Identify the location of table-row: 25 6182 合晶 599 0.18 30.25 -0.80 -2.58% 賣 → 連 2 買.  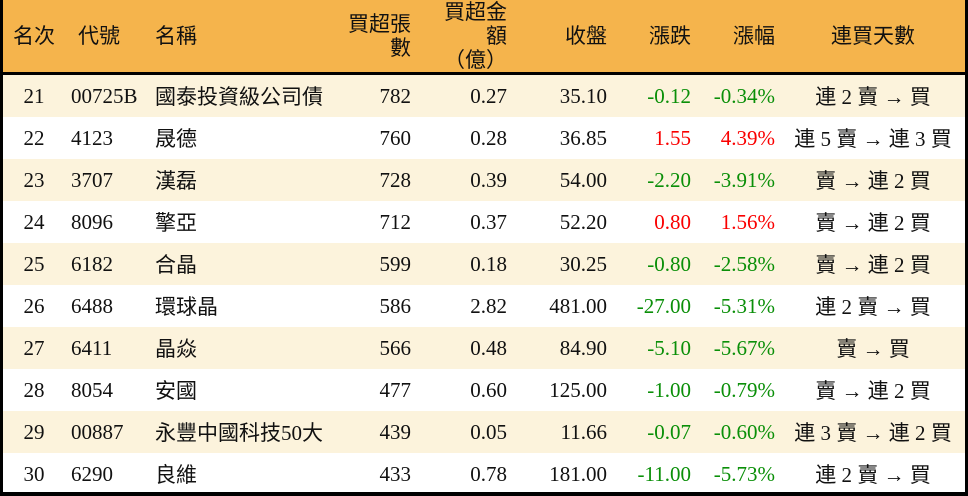
(484, 264).